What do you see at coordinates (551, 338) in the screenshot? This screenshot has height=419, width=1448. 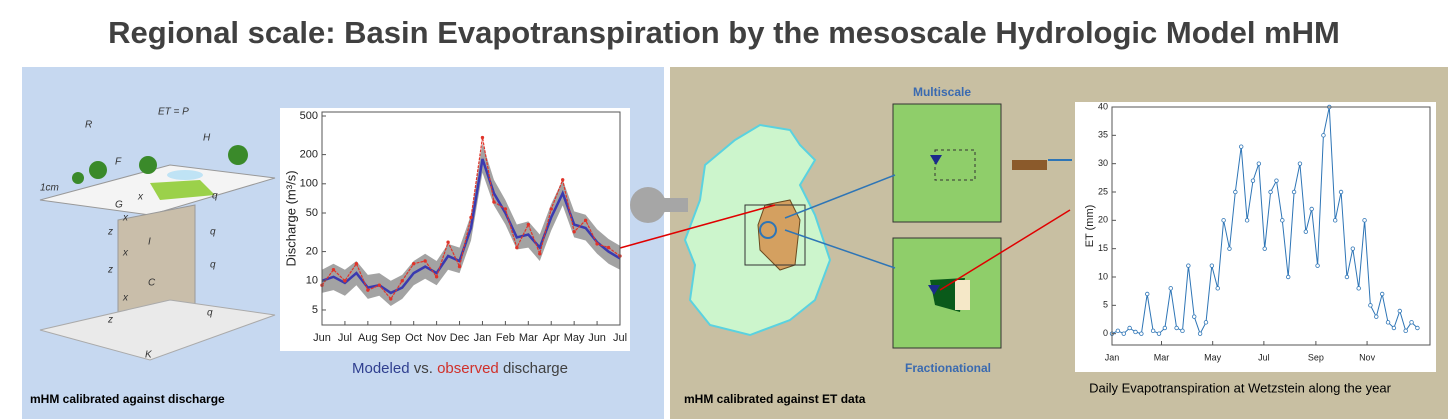 I see `x-tick-label: Apr` at bounding box center [551, 338].